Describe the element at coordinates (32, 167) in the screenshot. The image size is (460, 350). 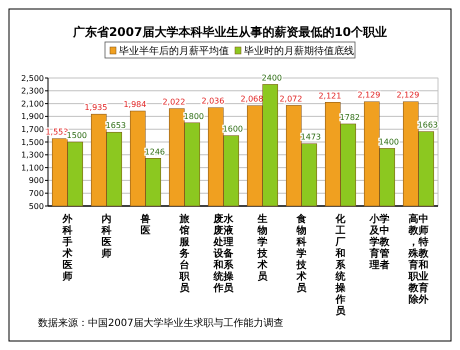
I see `y-tick-label: 1,100` at that location.